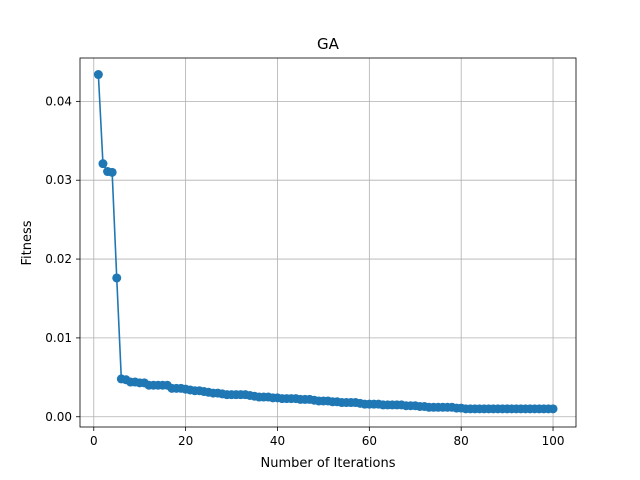  What do you see at coordinates (27, 242) in the screenshot?
I see `y-axis-label: Fitness` at bounding box center [27, 242].